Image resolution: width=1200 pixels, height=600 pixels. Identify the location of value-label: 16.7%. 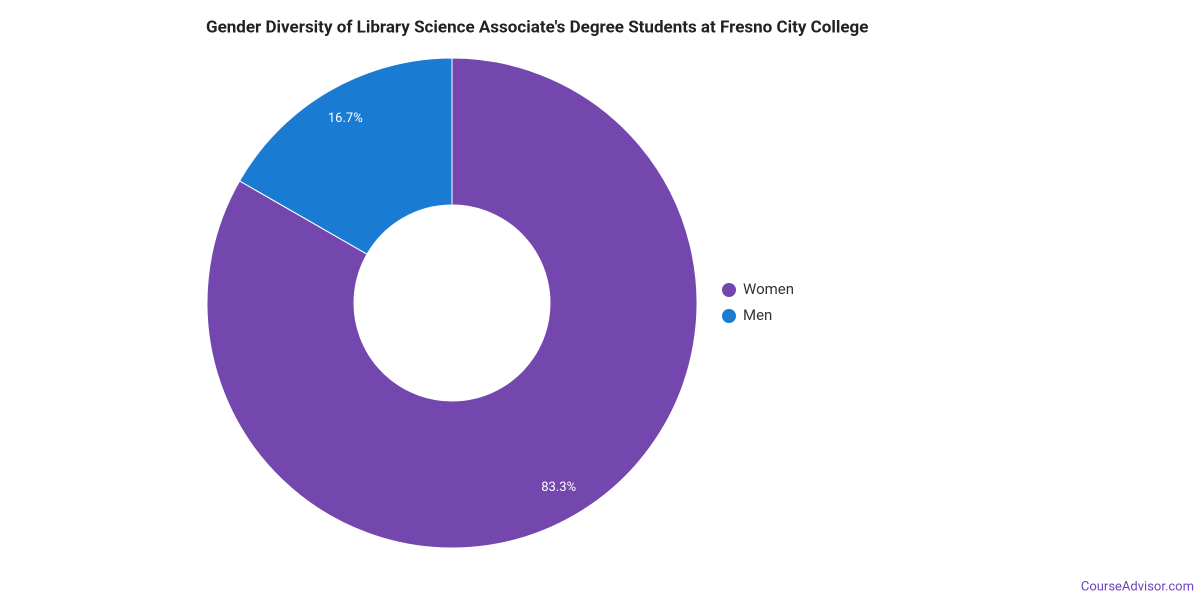
(345, 118).